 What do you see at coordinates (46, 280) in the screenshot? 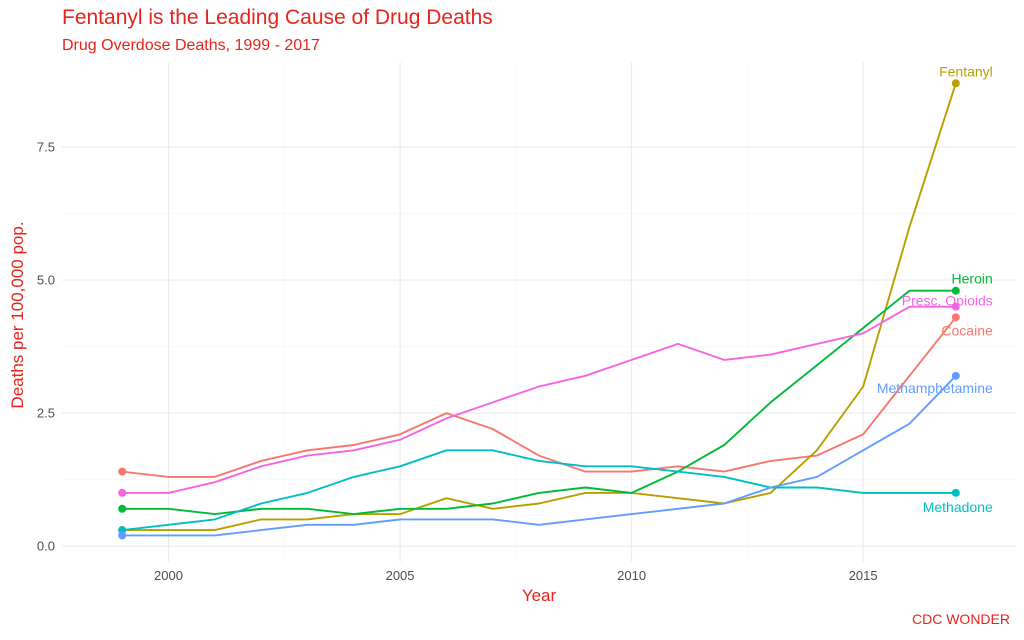
I see `y-tick-label: 5.0` at bounding box center [46, 280].